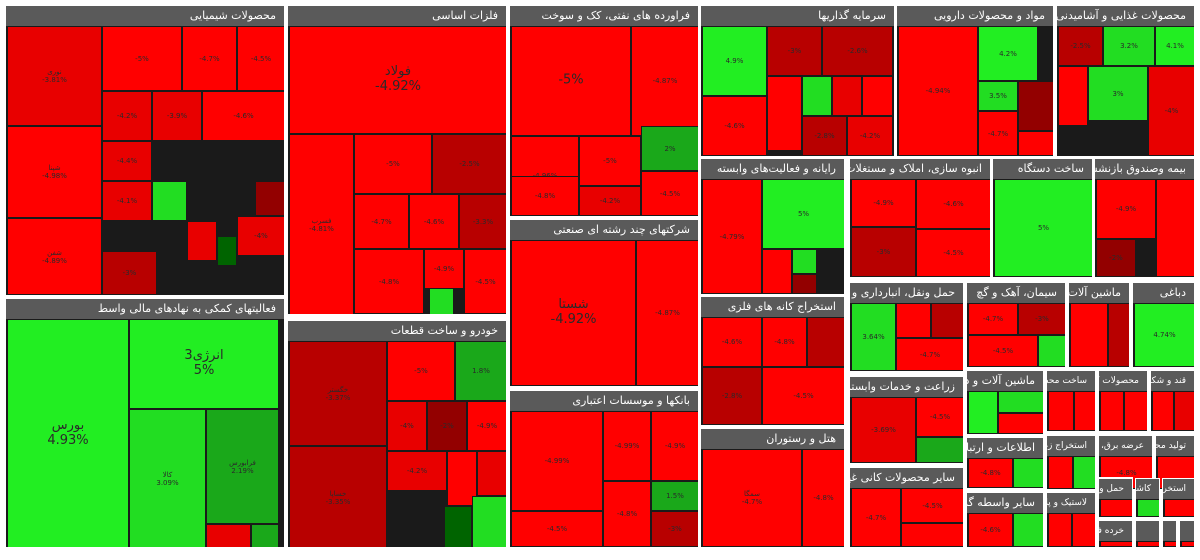  I want to click on stock-tile: خساپا -3.35%, so click(338, 496).